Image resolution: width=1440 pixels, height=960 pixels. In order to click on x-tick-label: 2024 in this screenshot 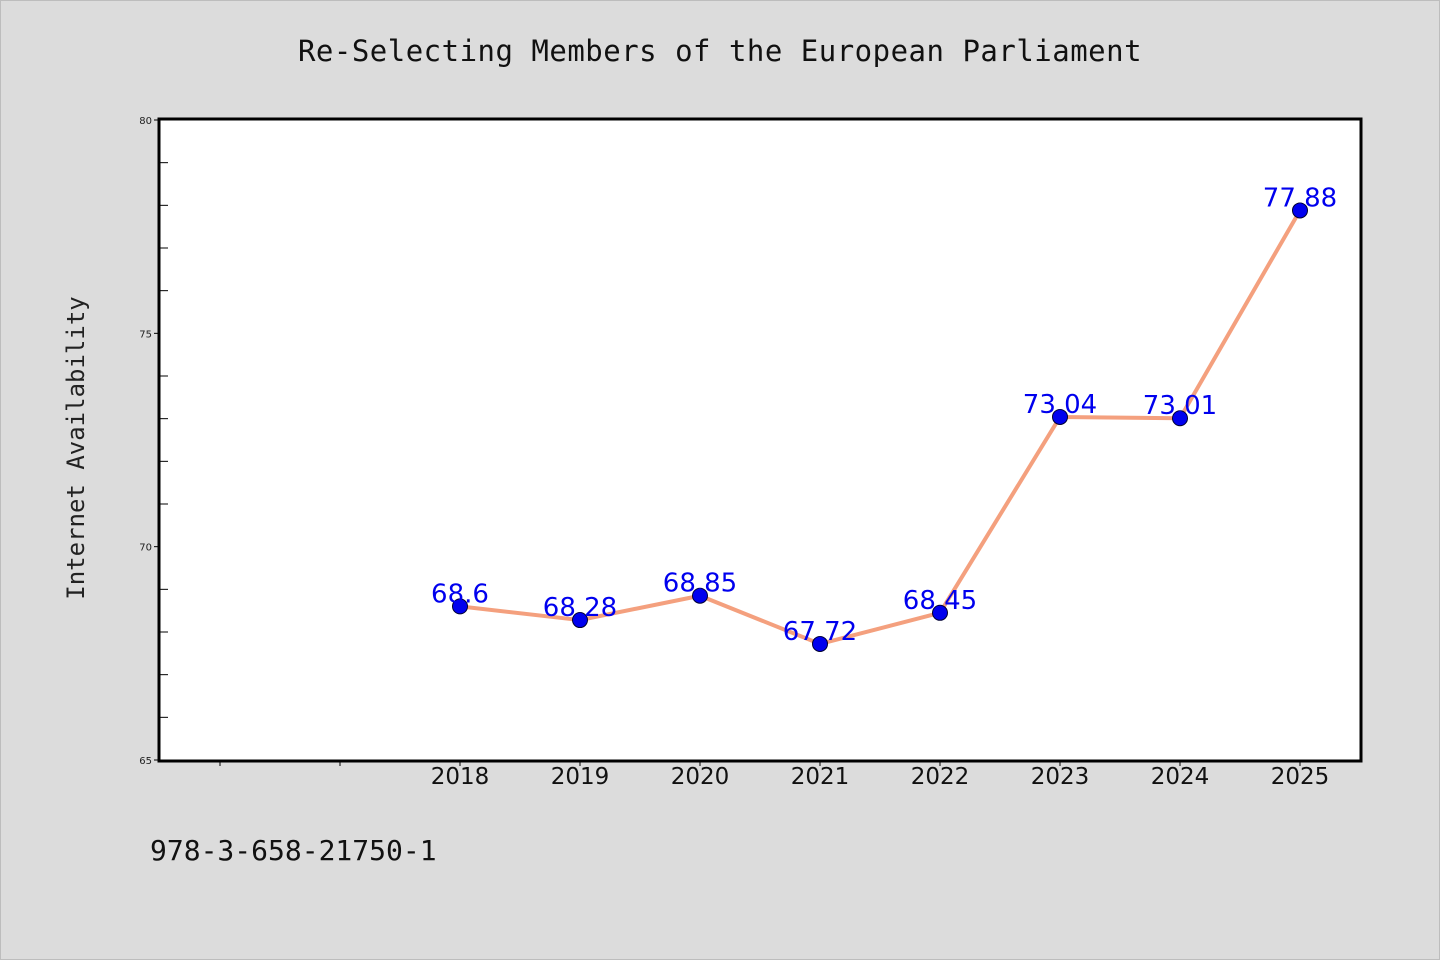, I will do `click(1180, 777)`.